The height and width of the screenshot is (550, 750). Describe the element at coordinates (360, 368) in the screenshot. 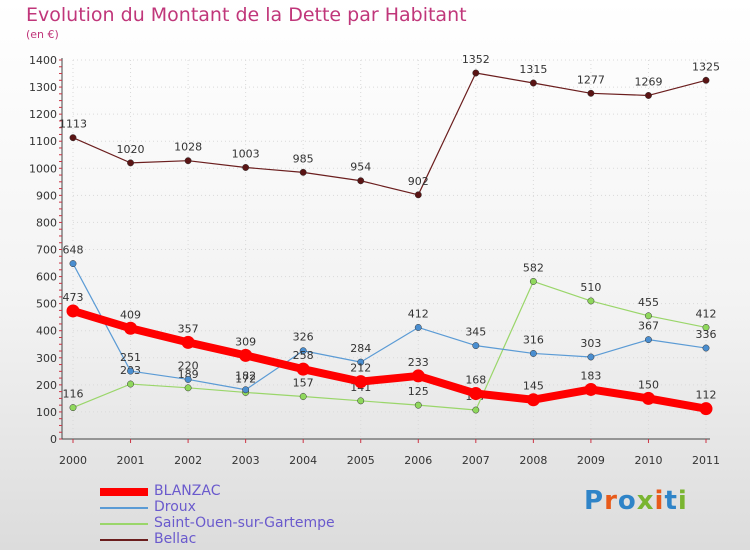

I see `data-label-blanzac: 212` at that location.